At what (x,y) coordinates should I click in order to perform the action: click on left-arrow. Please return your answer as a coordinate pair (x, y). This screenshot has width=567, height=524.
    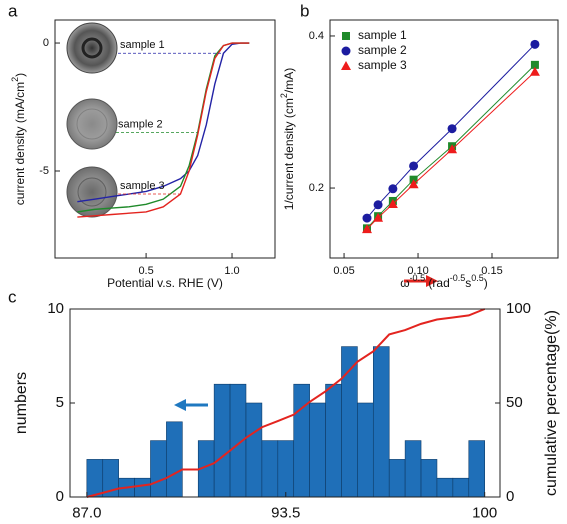
    Looking at the image, I should click on (191, 405).